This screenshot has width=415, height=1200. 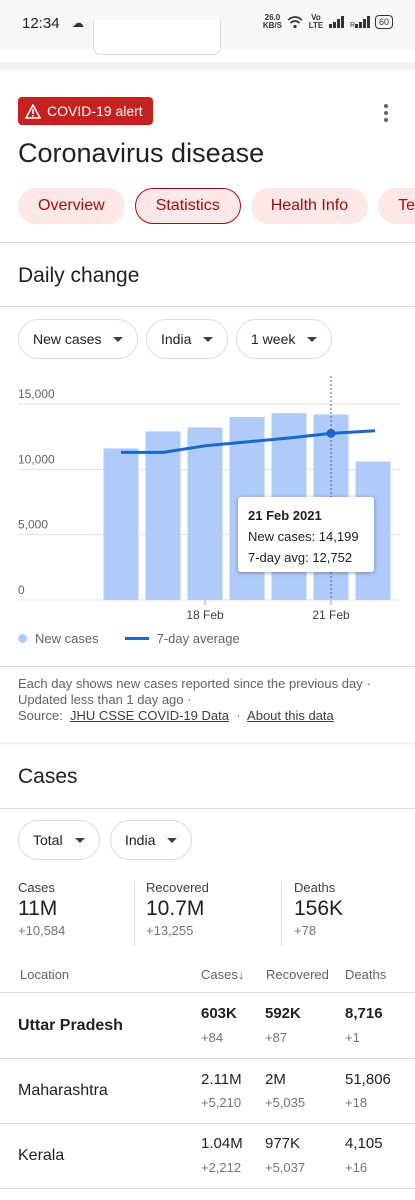 What do you see at coordinates (134, 914) in the screenshot?
I see `summary-divider` at bounding box center [134, 914].